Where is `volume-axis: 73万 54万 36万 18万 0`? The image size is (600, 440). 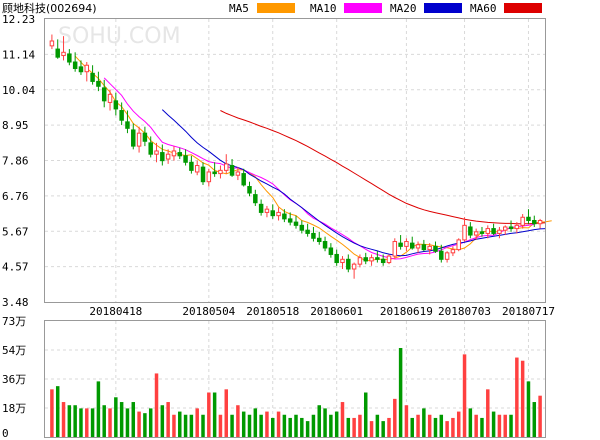 volume-axis: 73万 54万 36万 18万 0 is located at coordinates (14, 377).